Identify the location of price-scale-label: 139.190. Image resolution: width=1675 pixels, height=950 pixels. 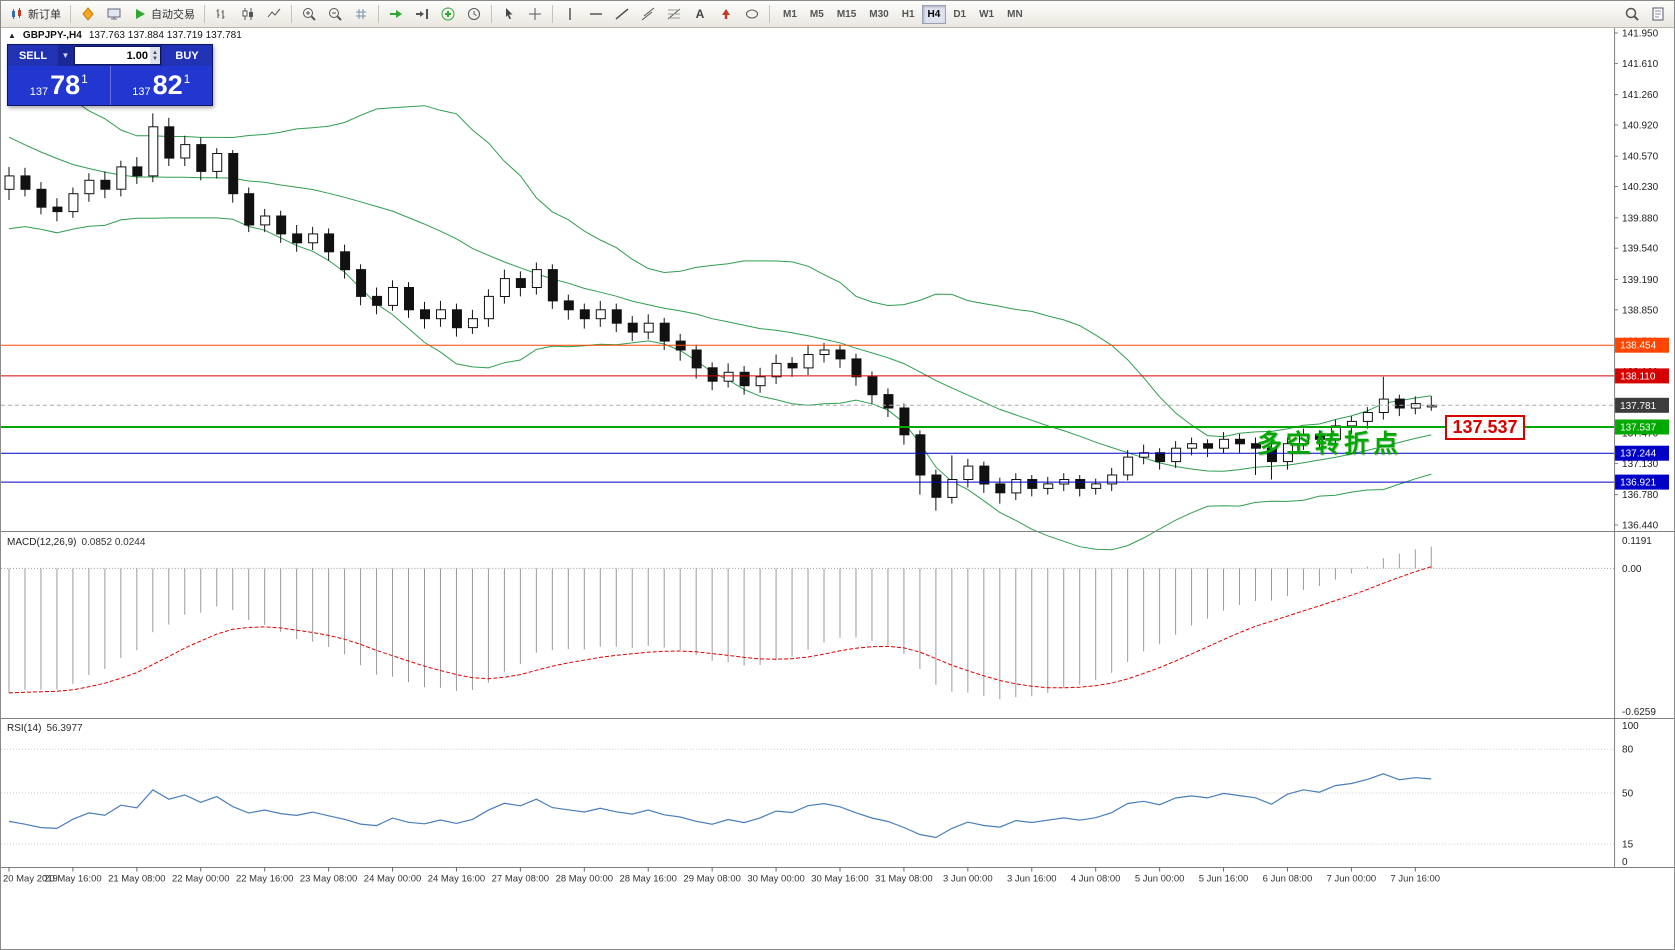
(1640, 280).